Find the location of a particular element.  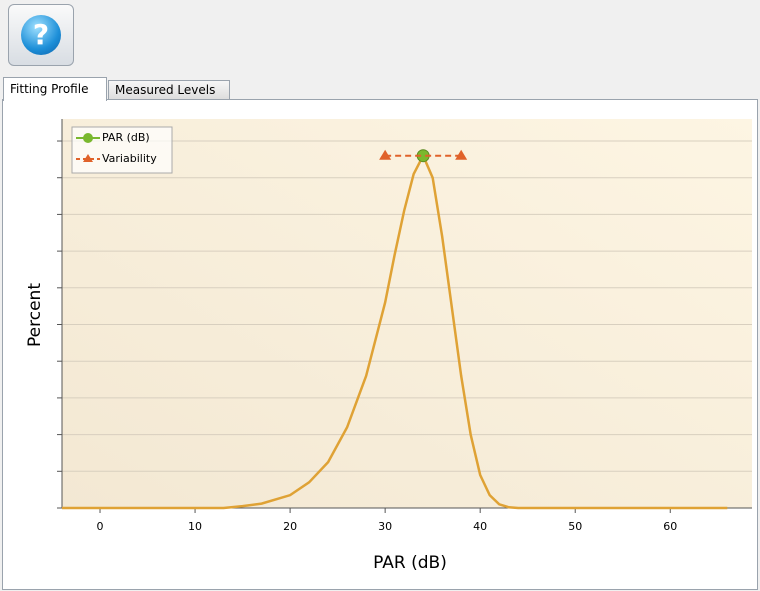

x-tick-label: 60 is located at coordinates (670, 526).